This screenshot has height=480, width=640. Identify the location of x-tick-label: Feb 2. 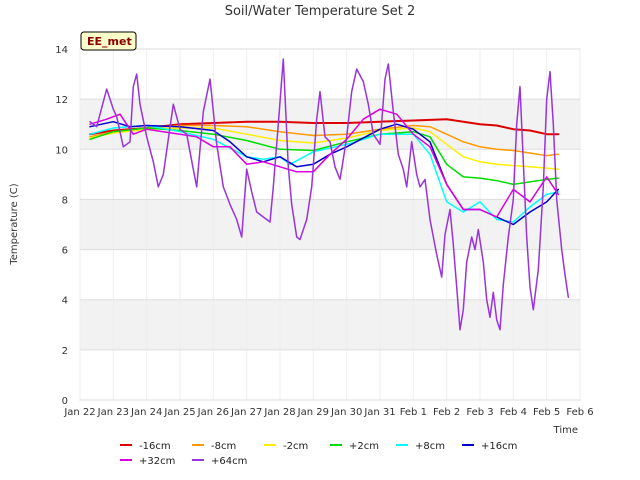
(446, 412).